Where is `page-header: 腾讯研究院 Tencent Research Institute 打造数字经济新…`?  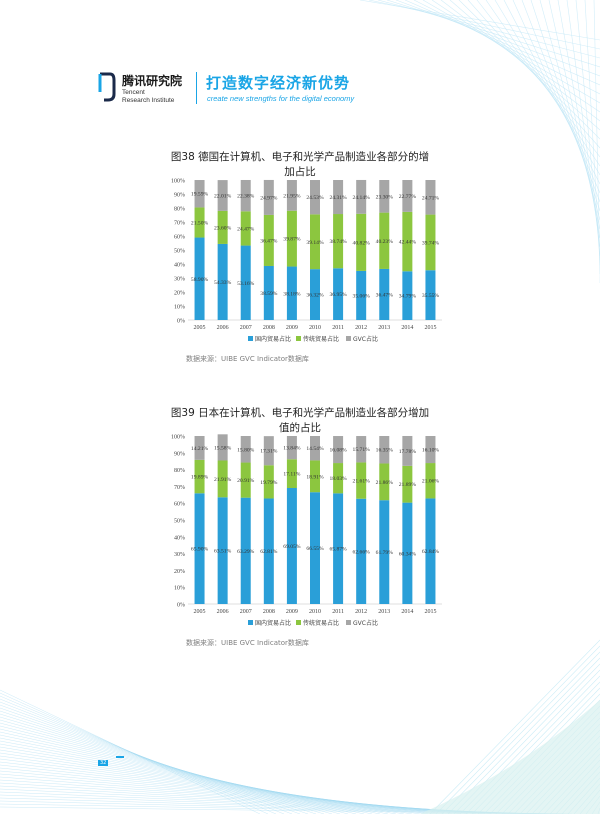
page-header: 腾讯研究院 Tencent Research Institute 打造数字经济新… is located at coordinates (306, 90).